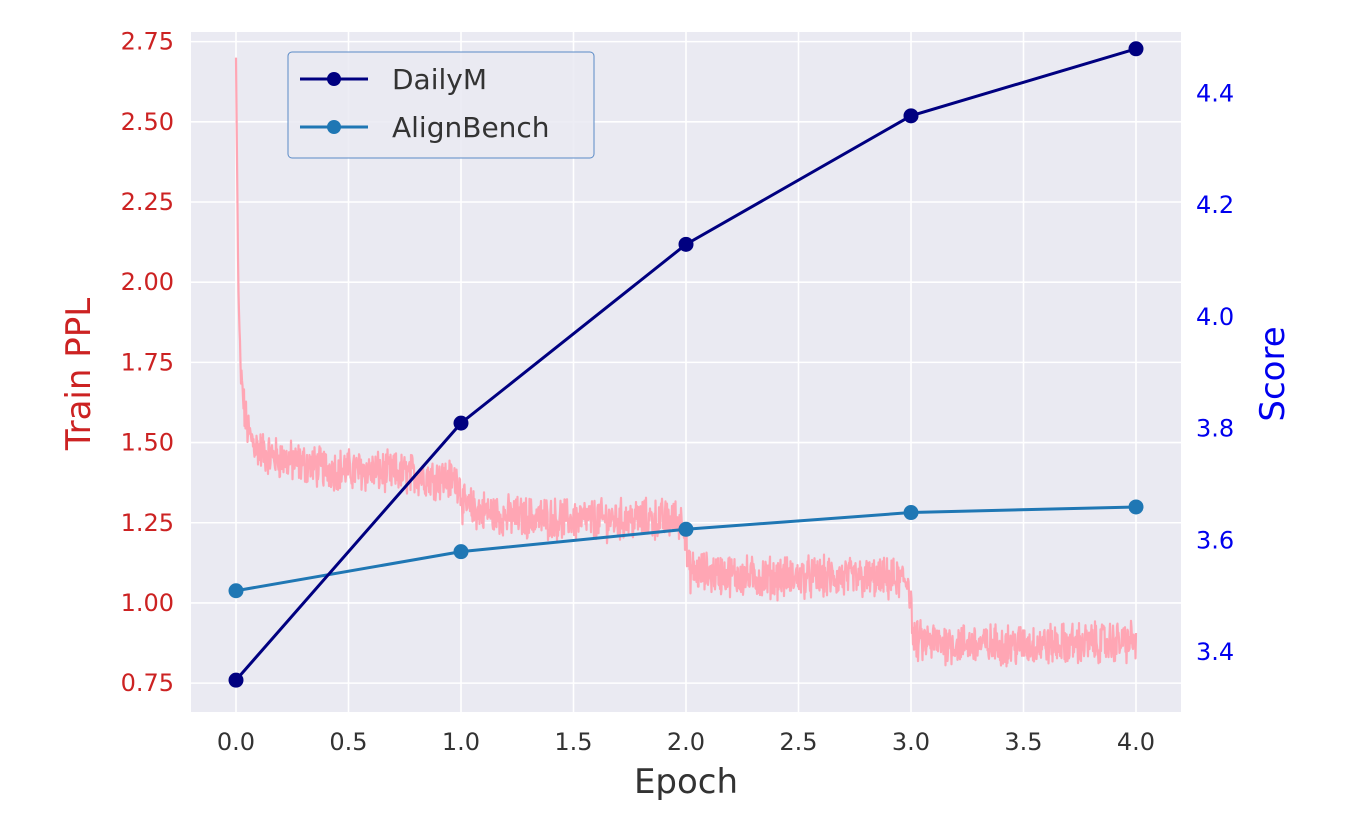 The width and height of the screenshot is (1351, 814). Describe the element at coordinates (348, 742) in the screenshot. I see `x-tick-label: 0.5` at that location.